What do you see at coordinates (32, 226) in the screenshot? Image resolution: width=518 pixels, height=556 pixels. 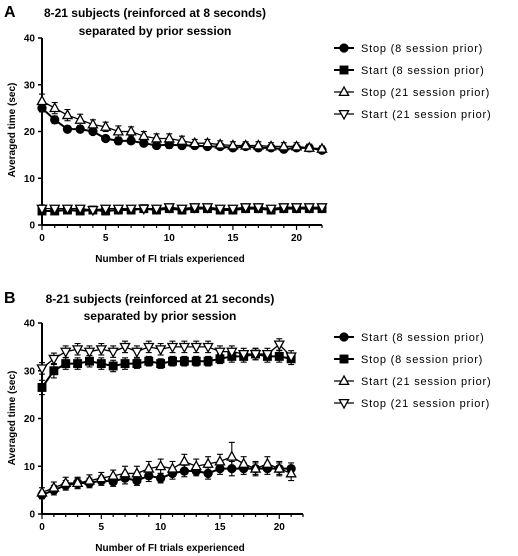 I see `y-tick-label: 0` at bounding box center [32, 226].